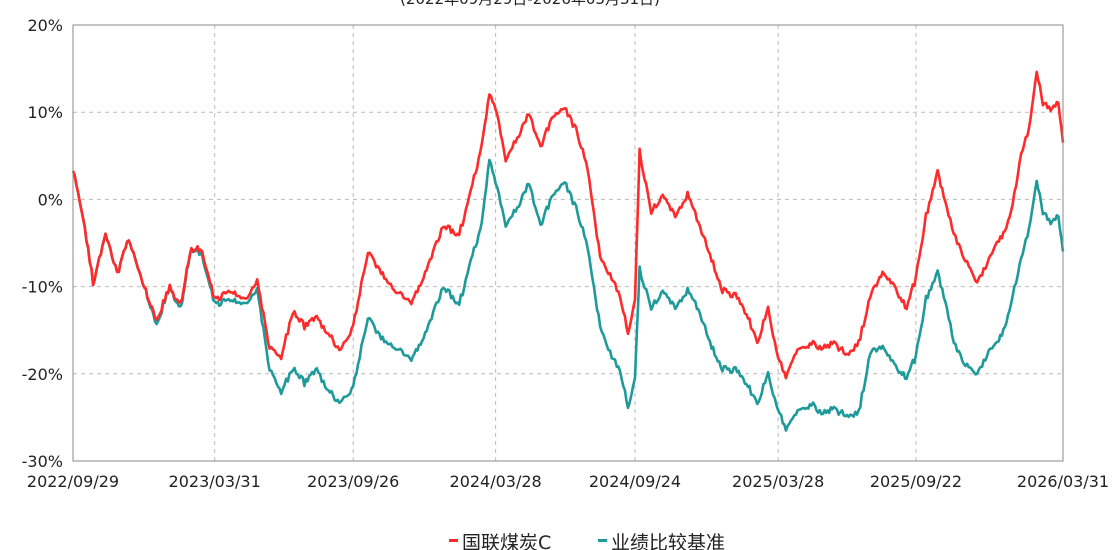 The width and height of the screenshot is (1116, 550). What do you see at coordinates (73, 481) in the screenshot?
I see `x-tick-label: 2022/09/29` at bounding box center [73, 481].